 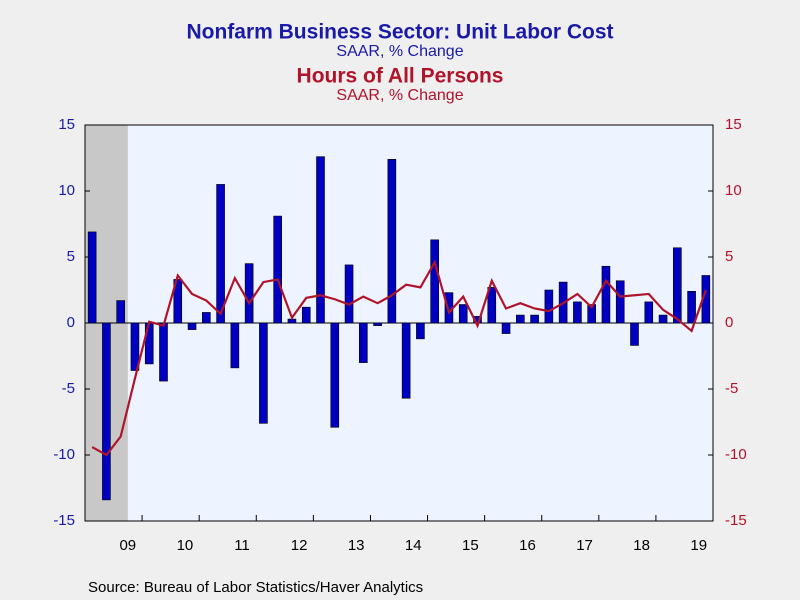 What do you see at coordinates (71, 256) in the screenshot?
I see `y-tick-label: 5` at bounding box center [71, 256].